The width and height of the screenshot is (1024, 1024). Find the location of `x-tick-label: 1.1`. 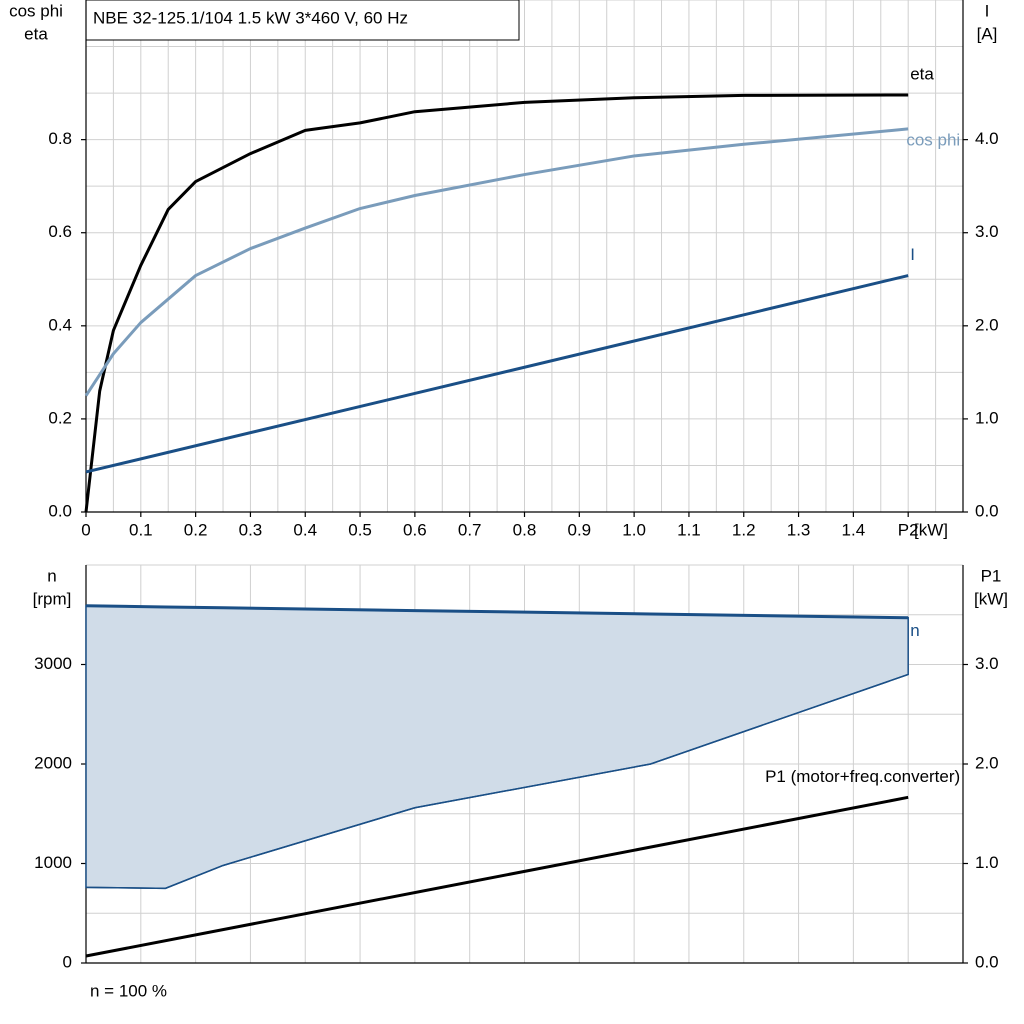

x-tick-label: 1.1 is located at coordinates (689, 529).